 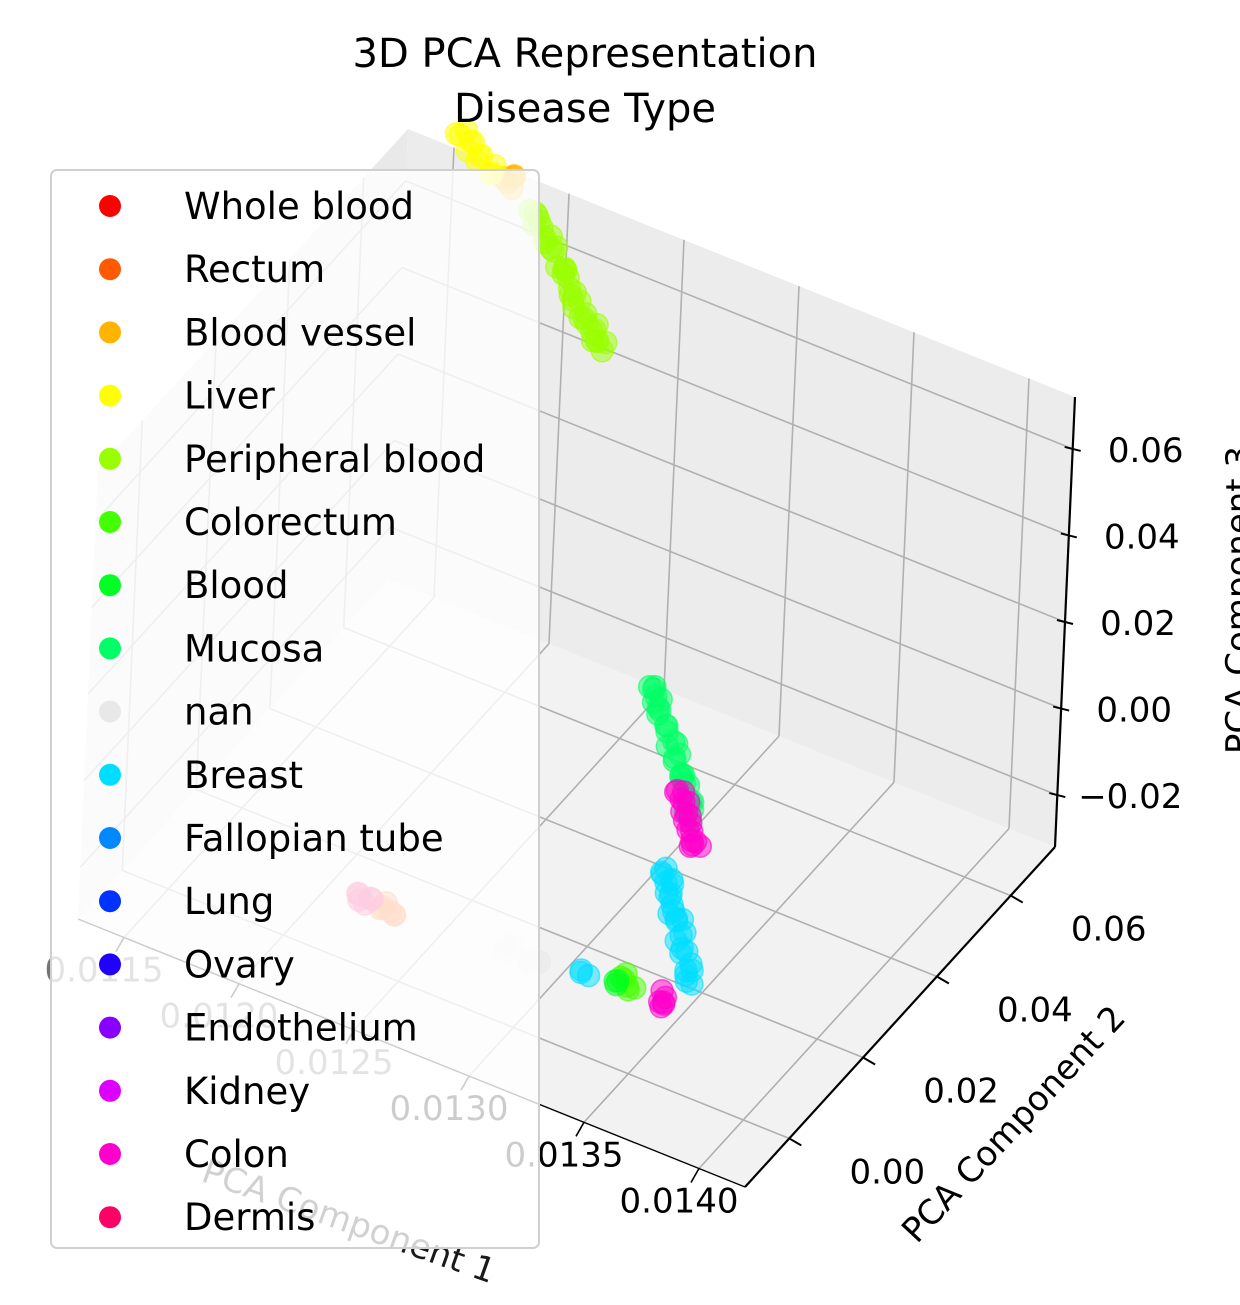 What do you see at coordinates (290, 522) in the screenshot?
I see `legend-label: Colorectum` at bounding box center [290, 522].